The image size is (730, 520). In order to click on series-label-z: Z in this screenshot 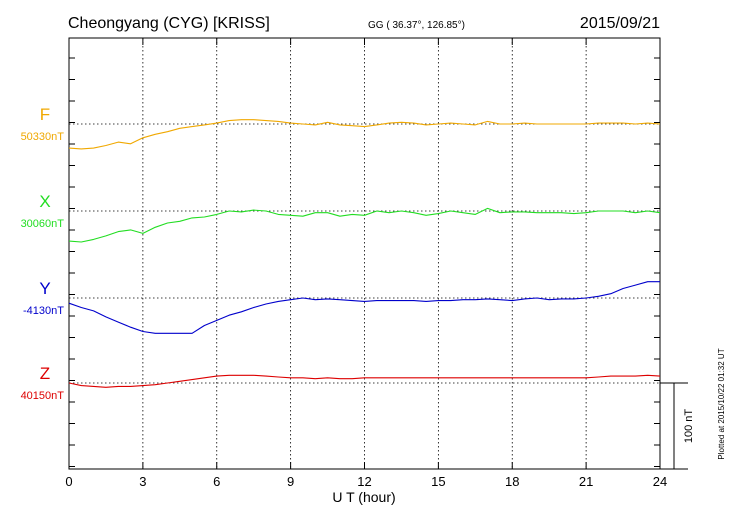, I will do `click(45, 373)`.